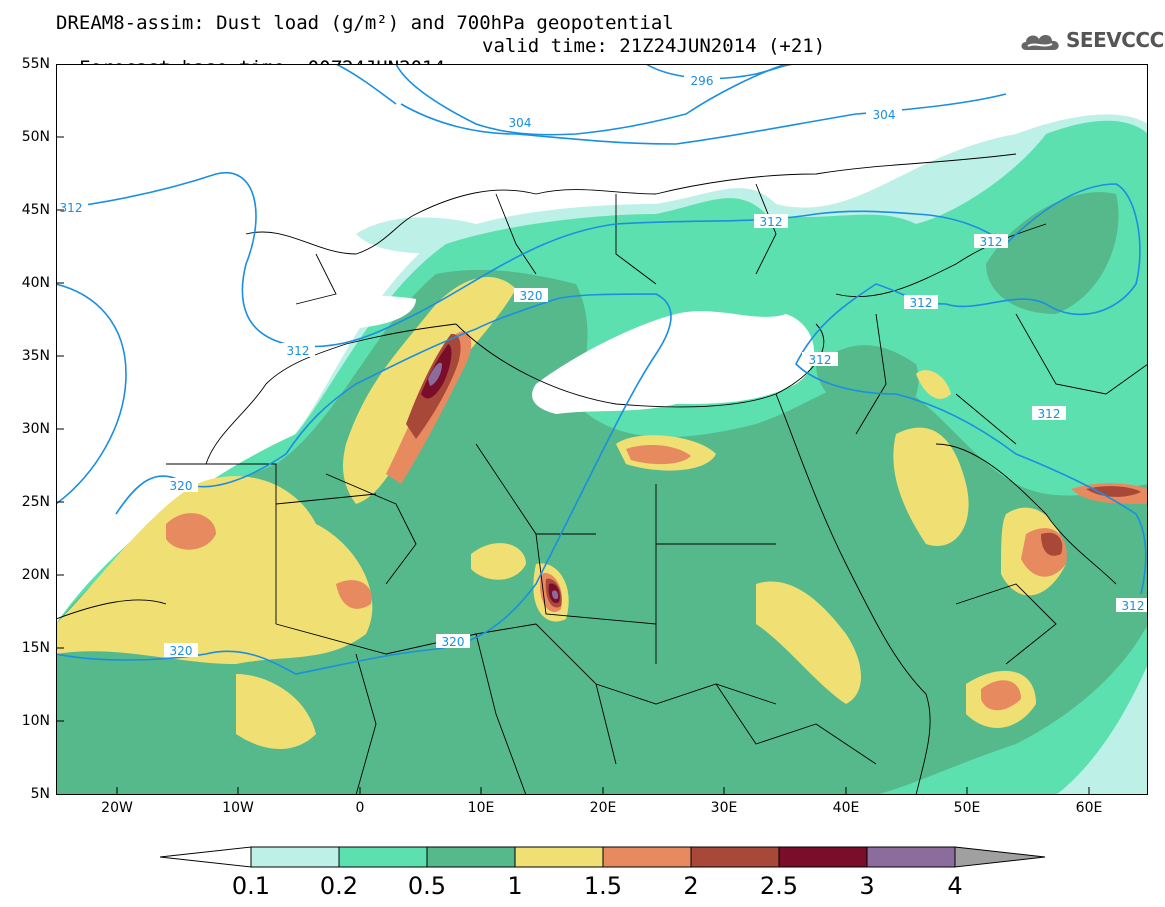 The width and height of the screenshot is (1165, 907). I want to click on lon-label: 10E, so click(481, 808).